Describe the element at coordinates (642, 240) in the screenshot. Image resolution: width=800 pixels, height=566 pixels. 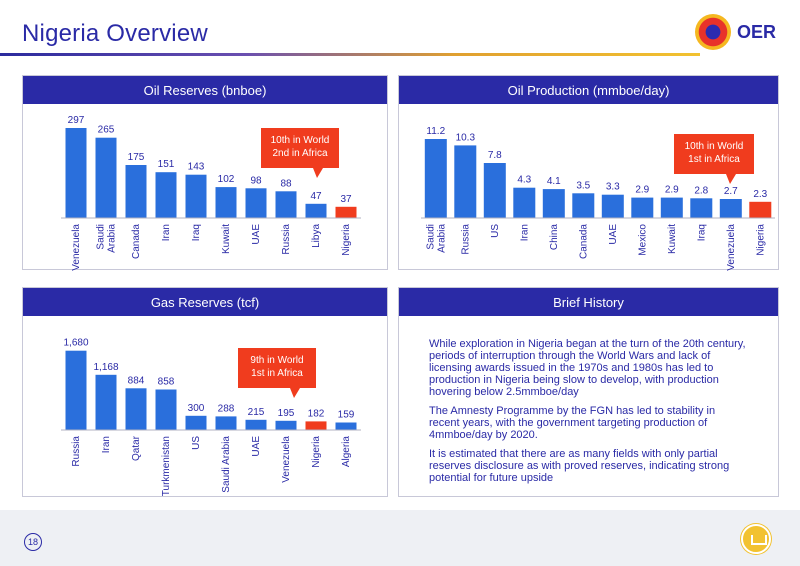
I see `category-label: Mexico` at that location.